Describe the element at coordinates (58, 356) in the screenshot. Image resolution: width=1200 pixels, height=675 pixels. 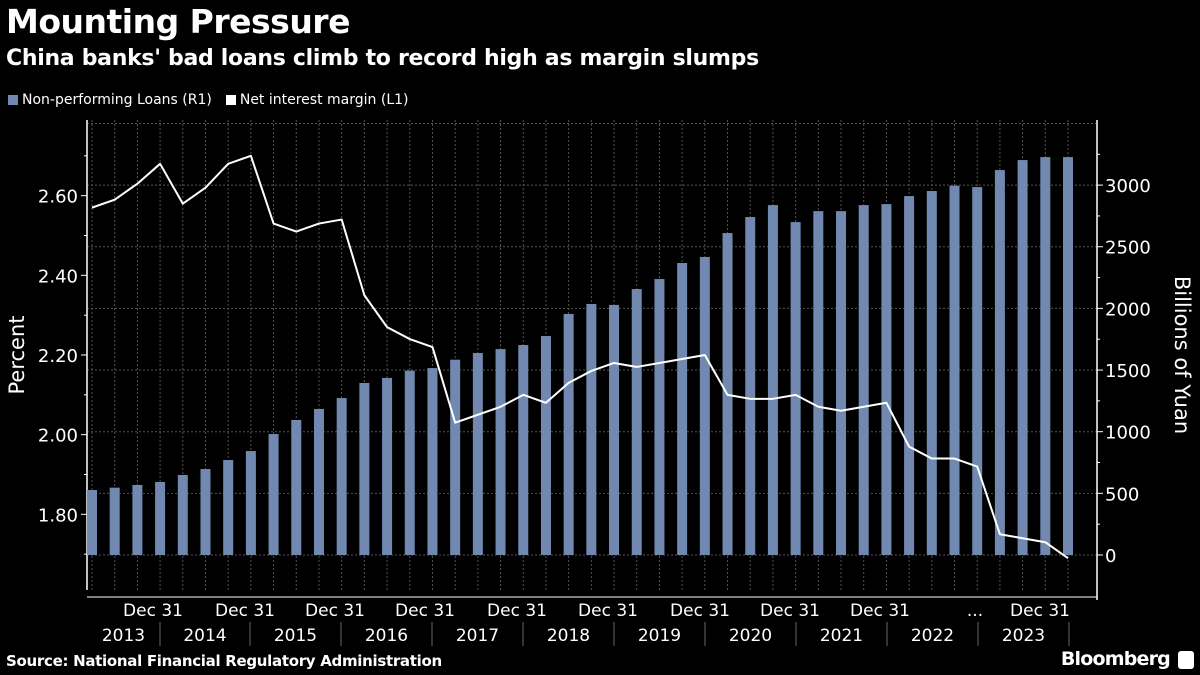
I see `left-tick-label: 2.20` at that location.